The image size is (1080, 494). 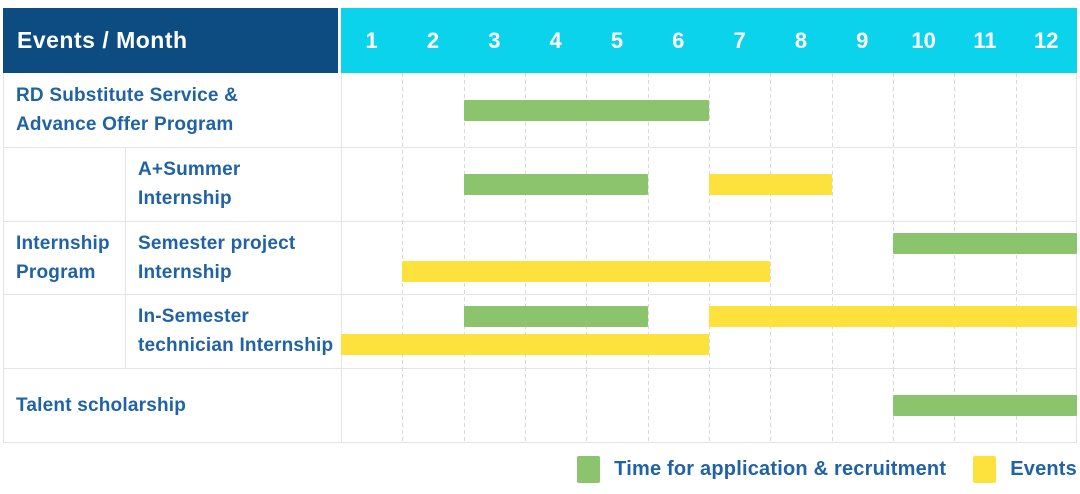 I want to click on legend-label: Events, so click(x=1043, y=468).